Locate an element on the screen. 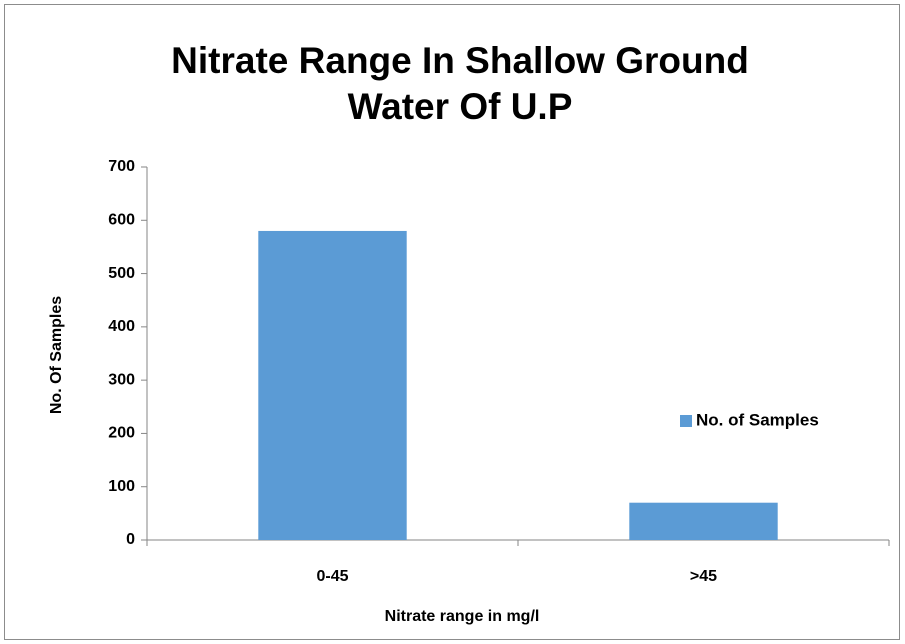 The image size is (905, 644). legend-swatch is located at coordinates (686, 421).